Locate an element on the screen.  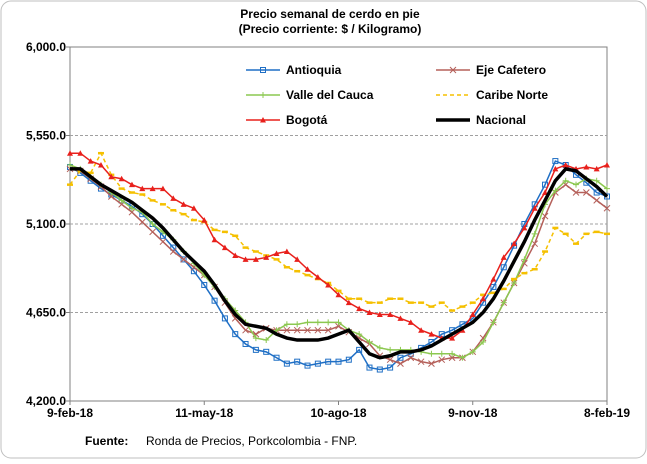
y-tick-label: 5,100.0 is located at coordinates (46, 224).